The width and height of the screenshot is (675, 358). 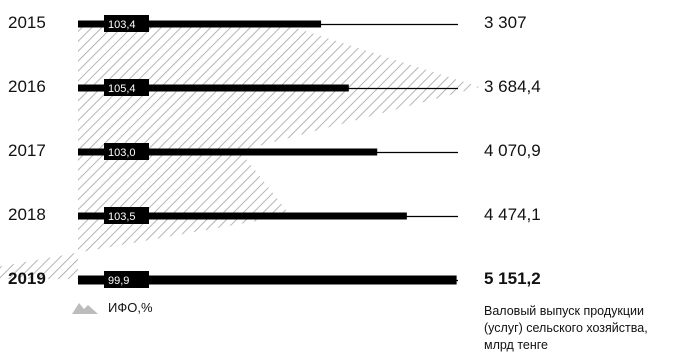 I want to click on production-bar-2015, so click(x=200, y=24).